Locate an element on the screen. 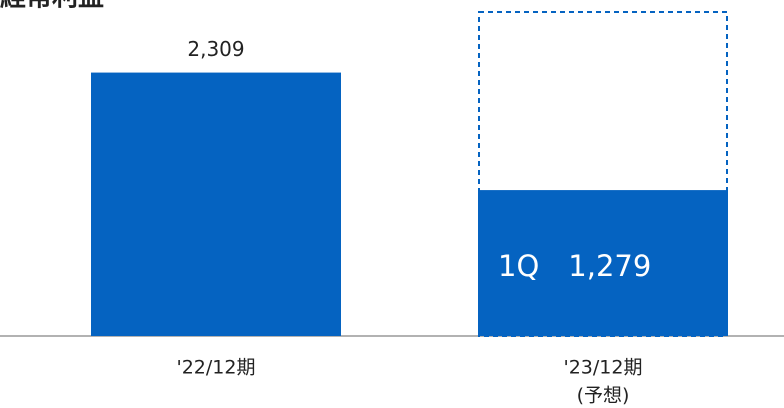 The width and height of the screenshot is (784, 408). bar is located at coordinates (603, 263).